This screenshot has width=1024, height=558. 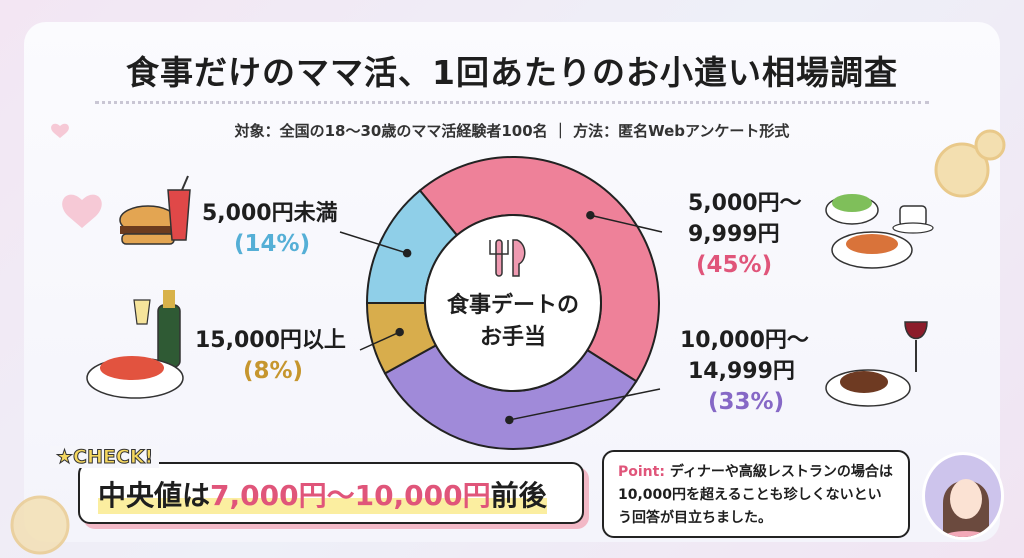 What do you see at coordinates (913, 219) in the screenshot?
I see `coffee-icon` at bounding box center [913, 219].